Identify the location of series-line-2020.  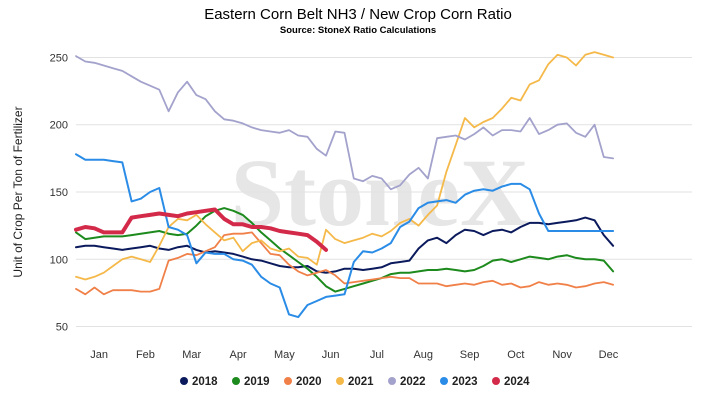
(344, 263).